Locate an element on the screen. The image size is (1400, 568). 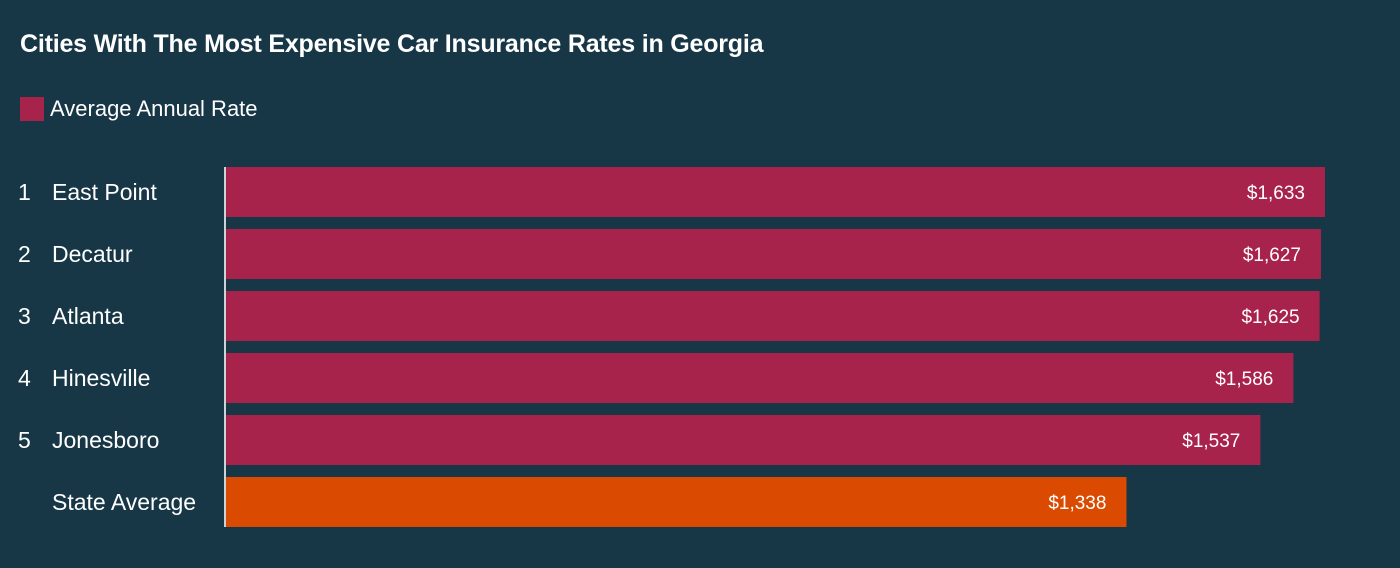
data-label: $1,537 is located at coordinates (1211, 441).